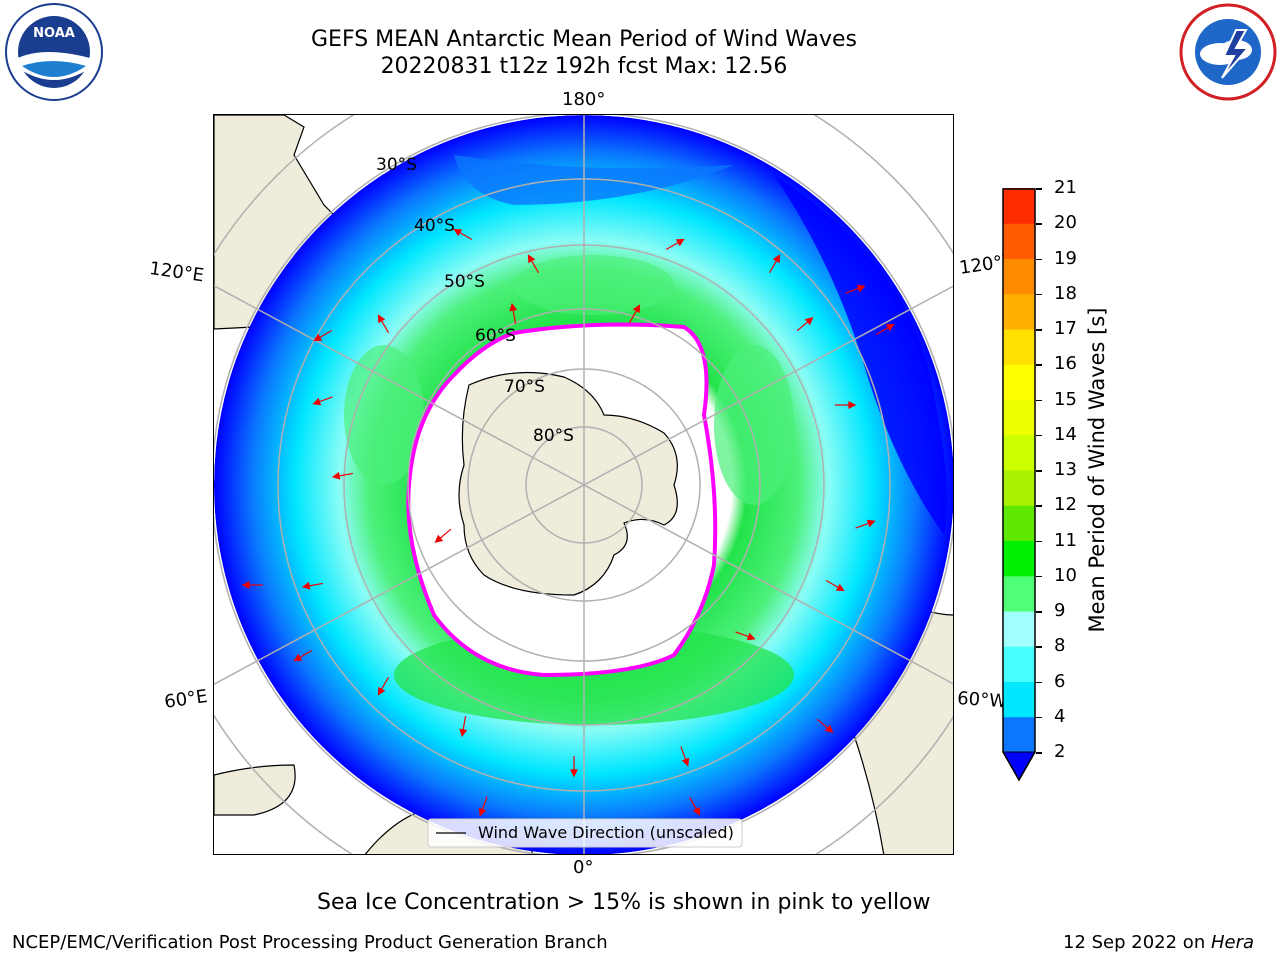  What do you see at coordinates (1065, 575) in the screenshot?
I see `colorbar-tick-label: 10` at bounding box center [1065, 575].